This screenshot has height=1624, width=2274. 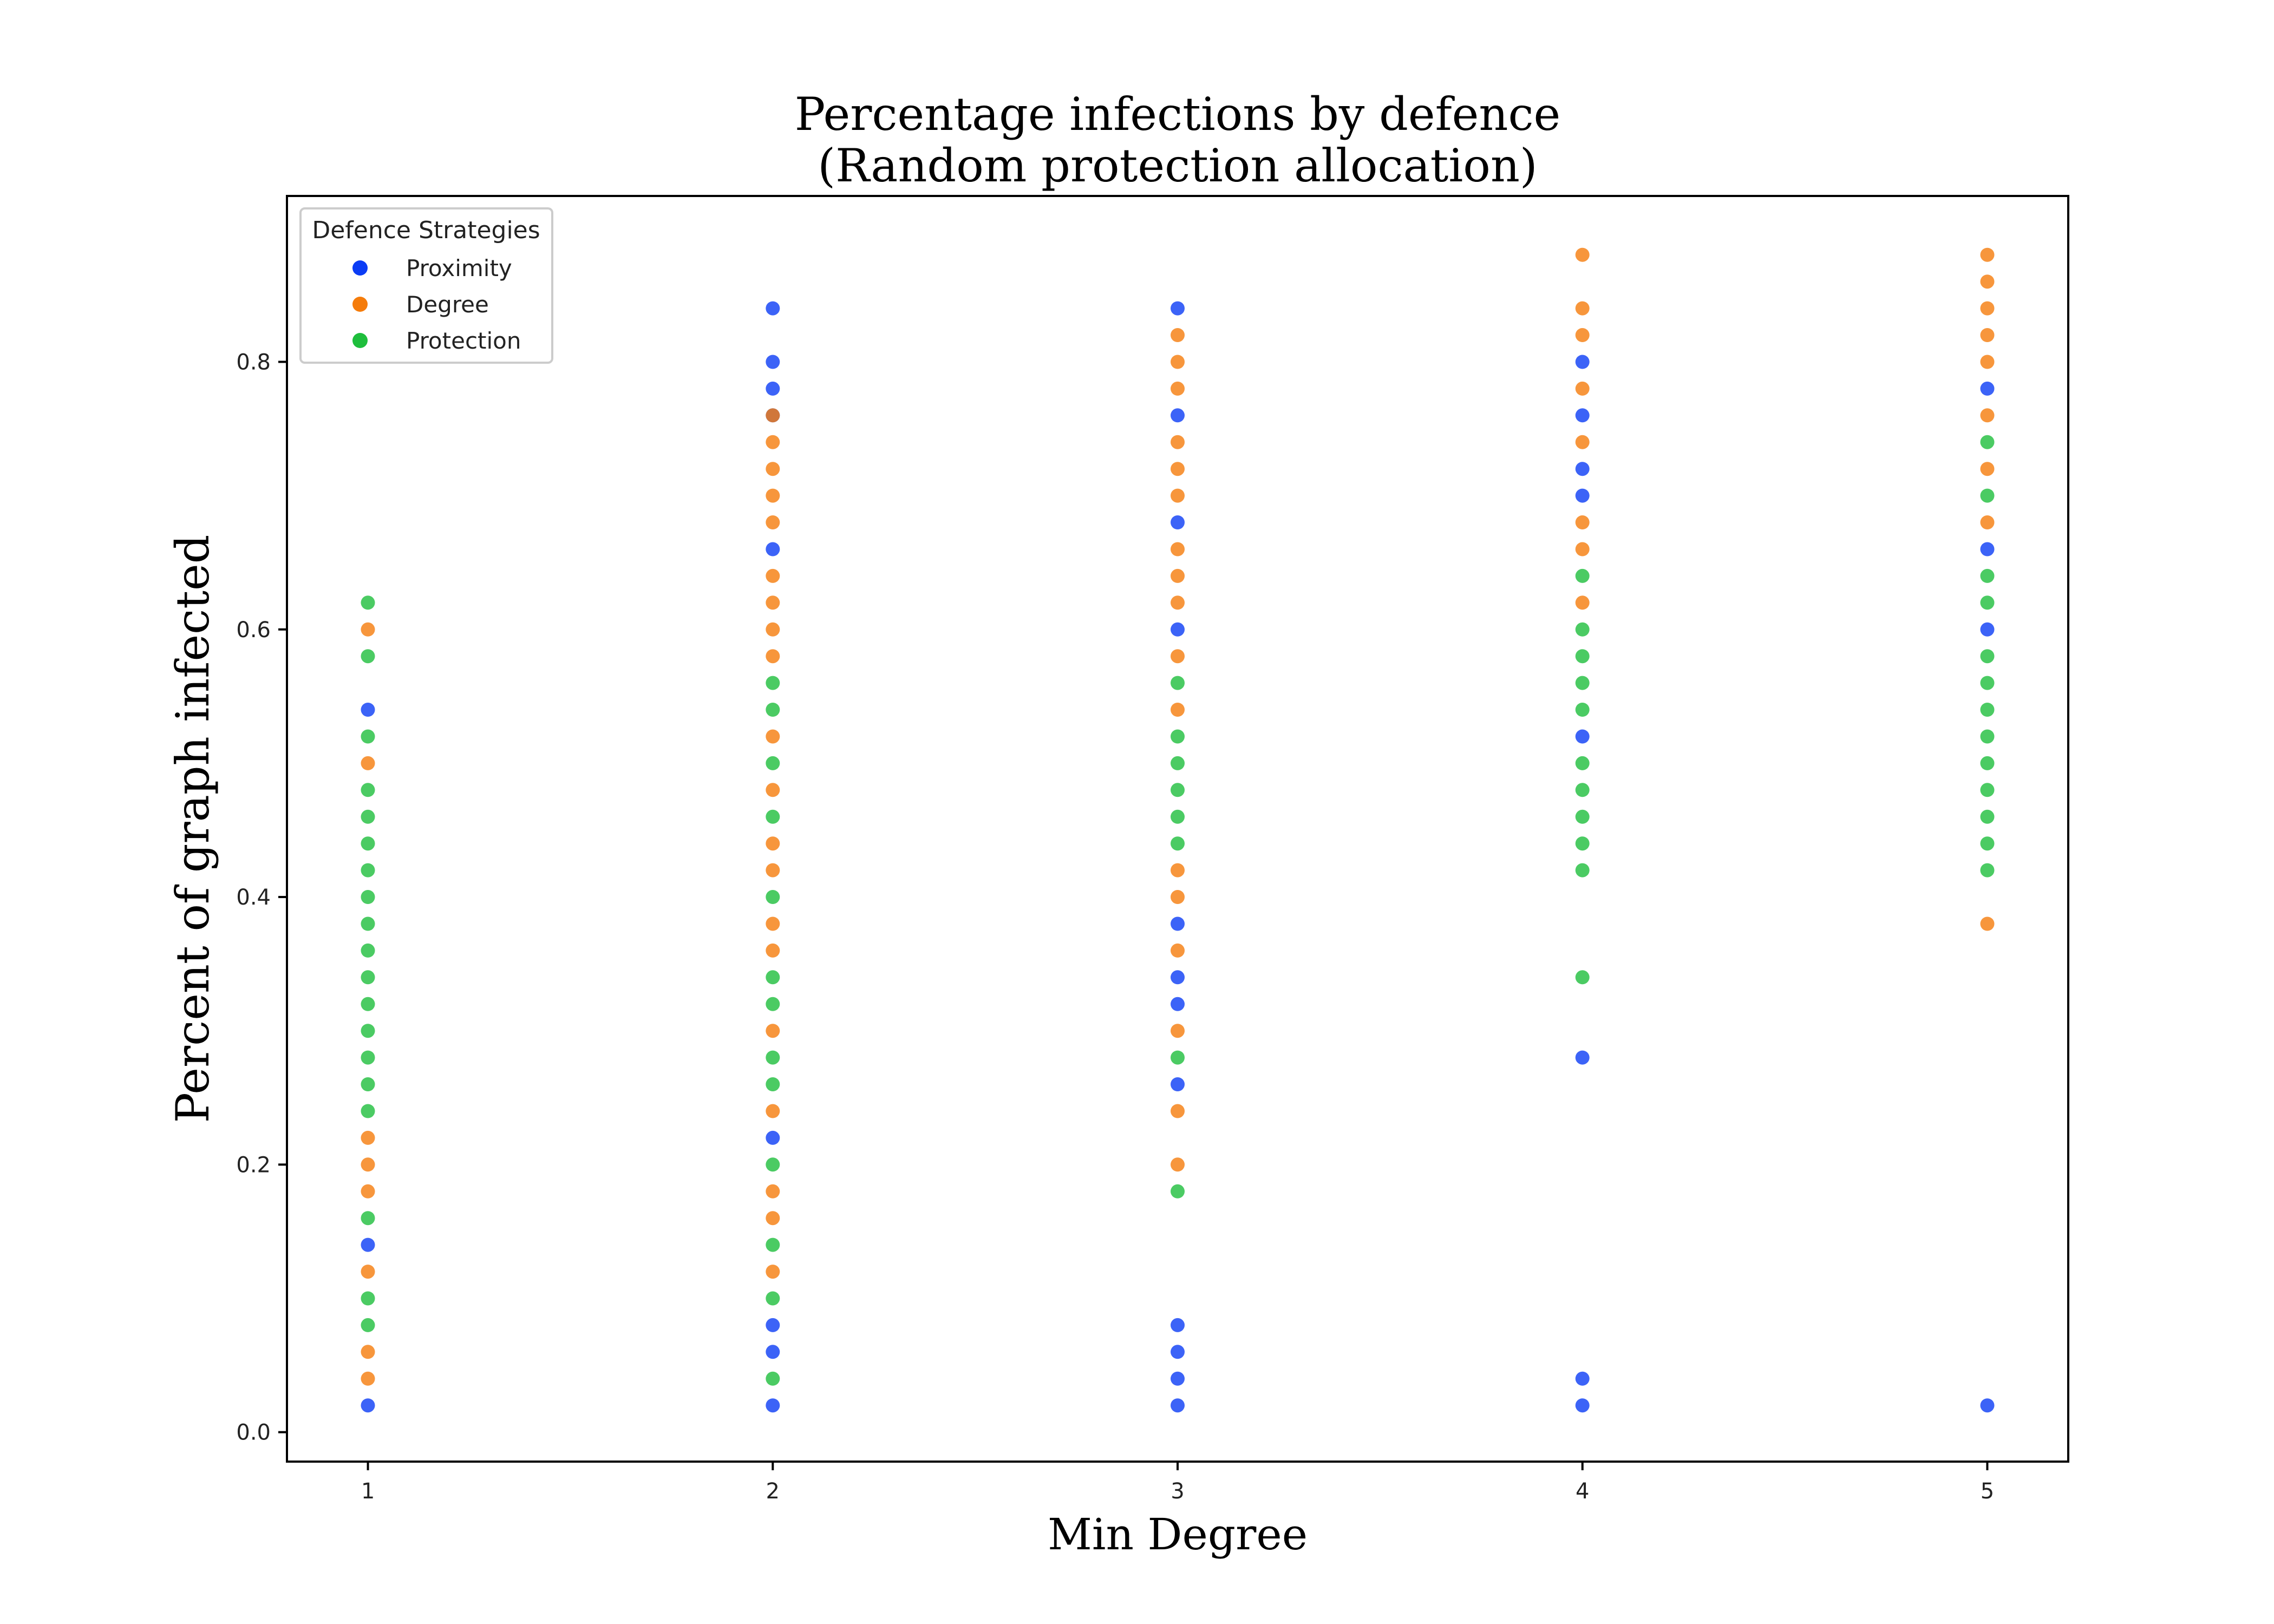 I want to click on y-tick-label-2: 0.4, so click(x=254, y=898).